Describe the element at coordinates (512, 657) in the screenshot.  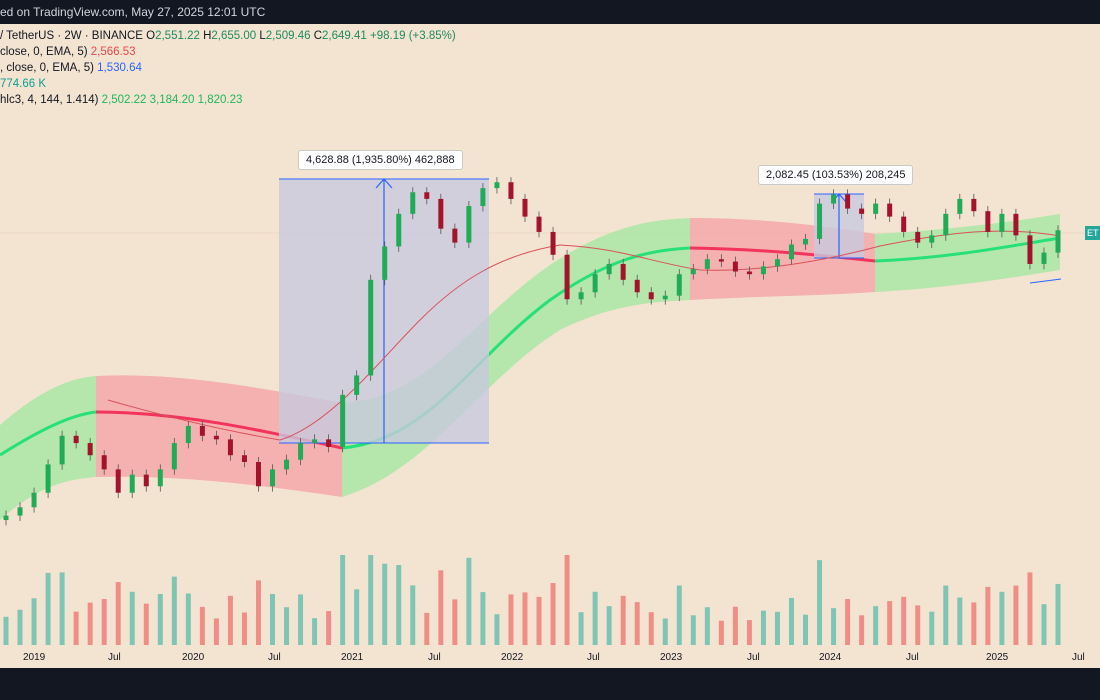
I see `x-tick-2022: 2022` at that location.